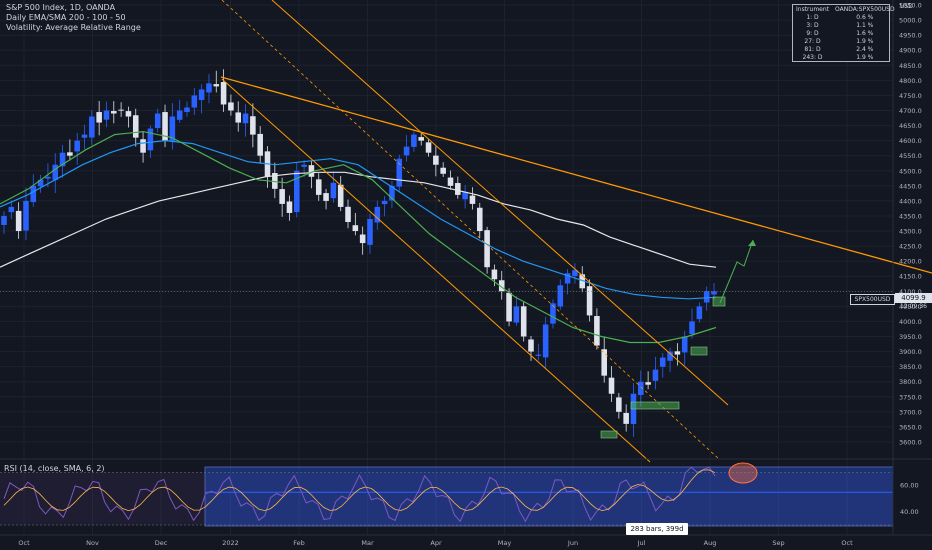 This screenshot has height=550, width=932. I want to click on price-tick-label: 4050.0, so click(910, 307).